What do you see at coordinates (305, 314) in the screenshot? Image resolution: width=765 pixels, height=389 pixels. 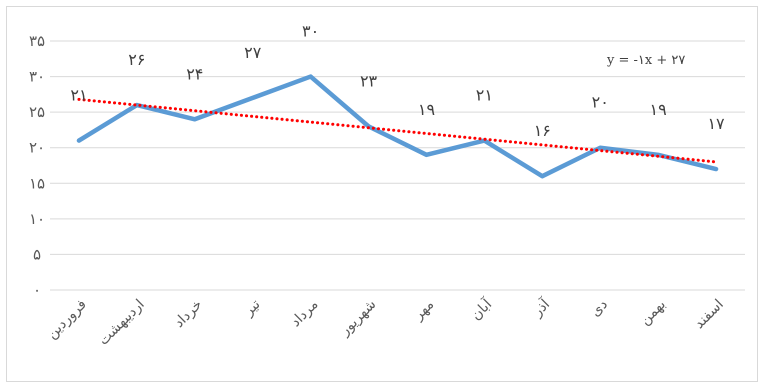 I see `x-tick-label: مرداد` at bounding box center [305, 314].